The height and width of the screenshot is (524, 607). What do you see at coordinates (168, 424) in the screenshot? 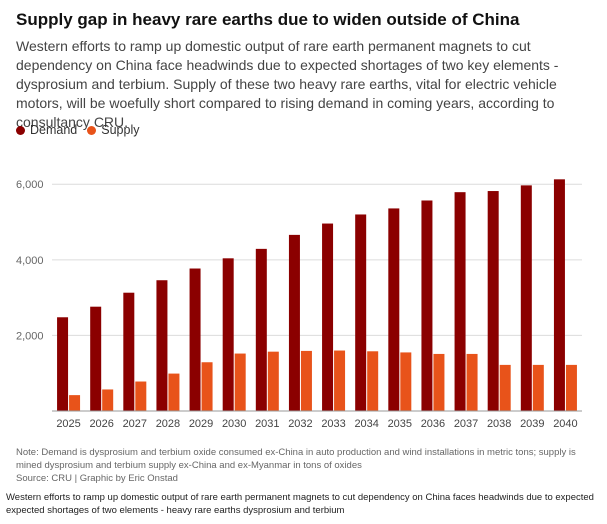
I see `x-tick-label: 2028` at bounding box center [168, 424].